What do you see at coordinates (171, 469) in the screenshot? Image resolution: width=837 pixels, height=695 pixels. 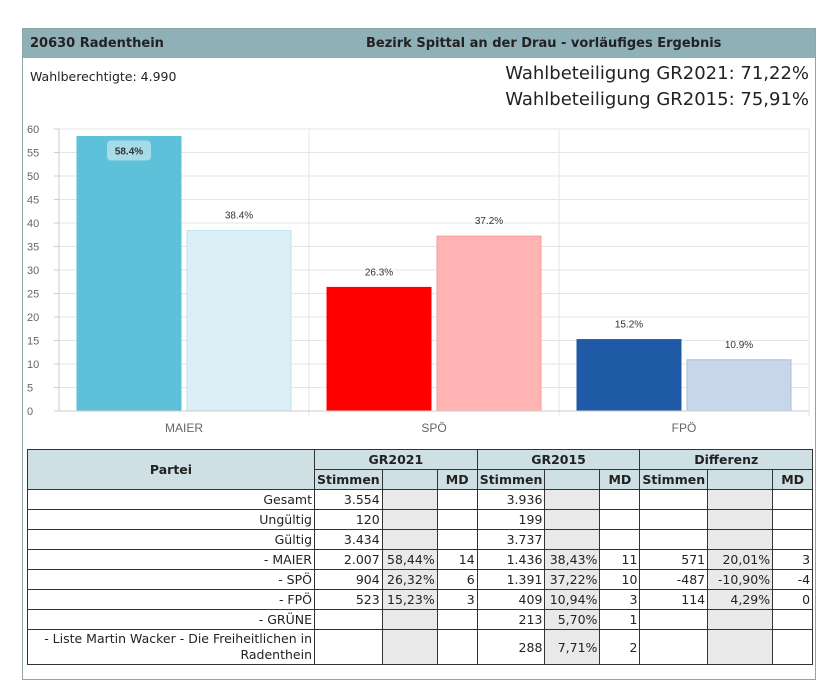 I see `party-header: Partei` at bounding box center [171, 469].